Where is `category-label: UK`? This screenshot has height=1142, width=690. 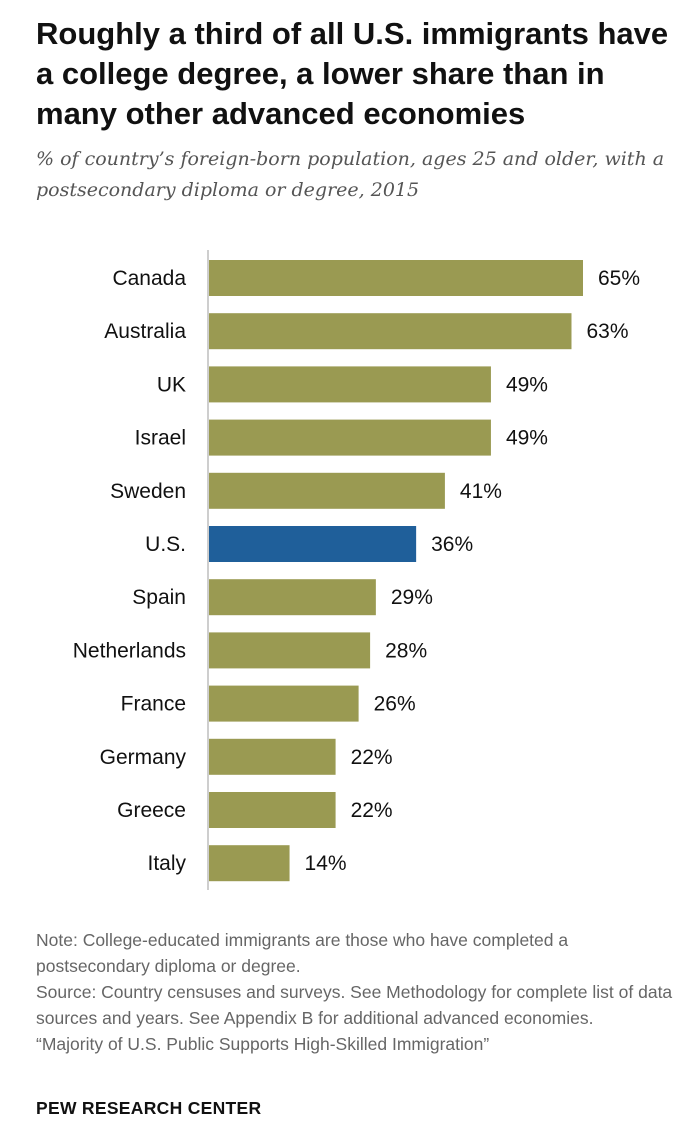 category-label: UK is located at coordinates (171, 384).